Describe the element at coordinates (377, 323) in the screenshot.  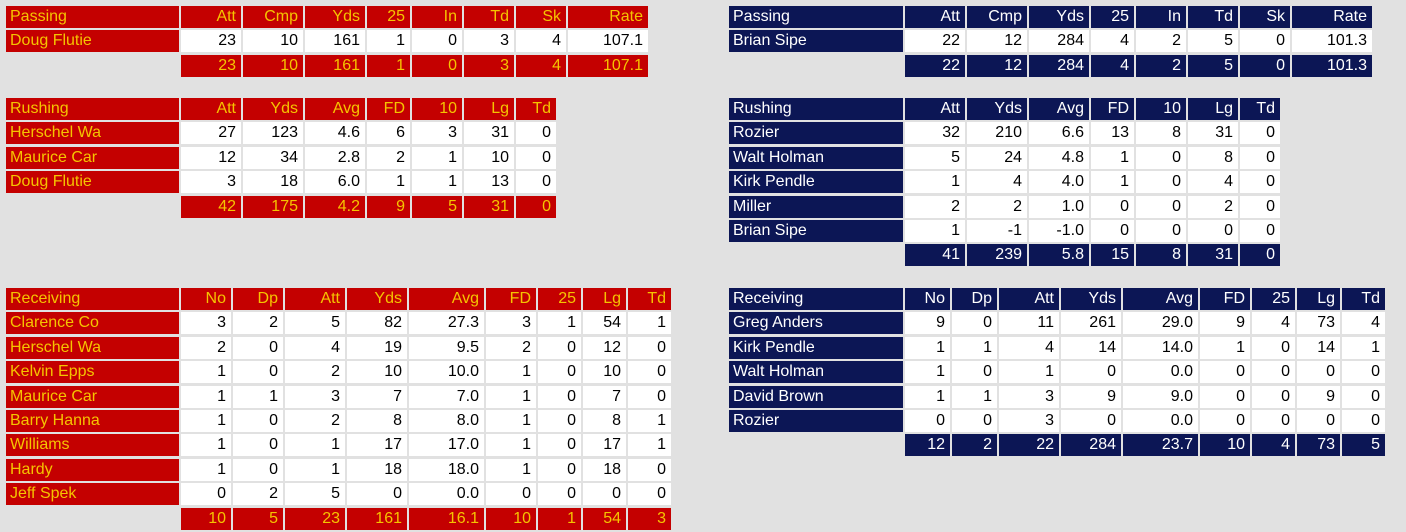
I see `stat-cell: 82` at that location.